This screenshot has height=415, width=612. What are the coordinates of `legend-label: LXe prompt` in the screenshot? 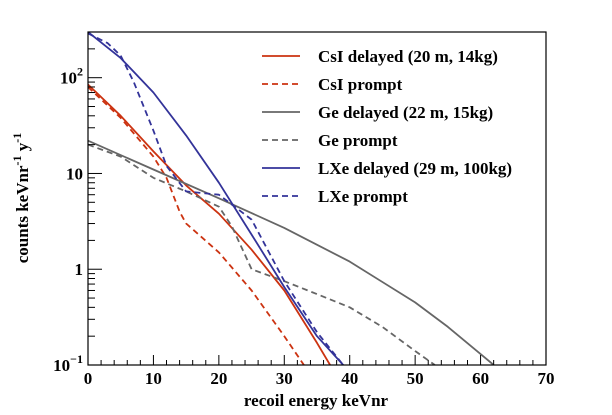 It's located at (363, 196).